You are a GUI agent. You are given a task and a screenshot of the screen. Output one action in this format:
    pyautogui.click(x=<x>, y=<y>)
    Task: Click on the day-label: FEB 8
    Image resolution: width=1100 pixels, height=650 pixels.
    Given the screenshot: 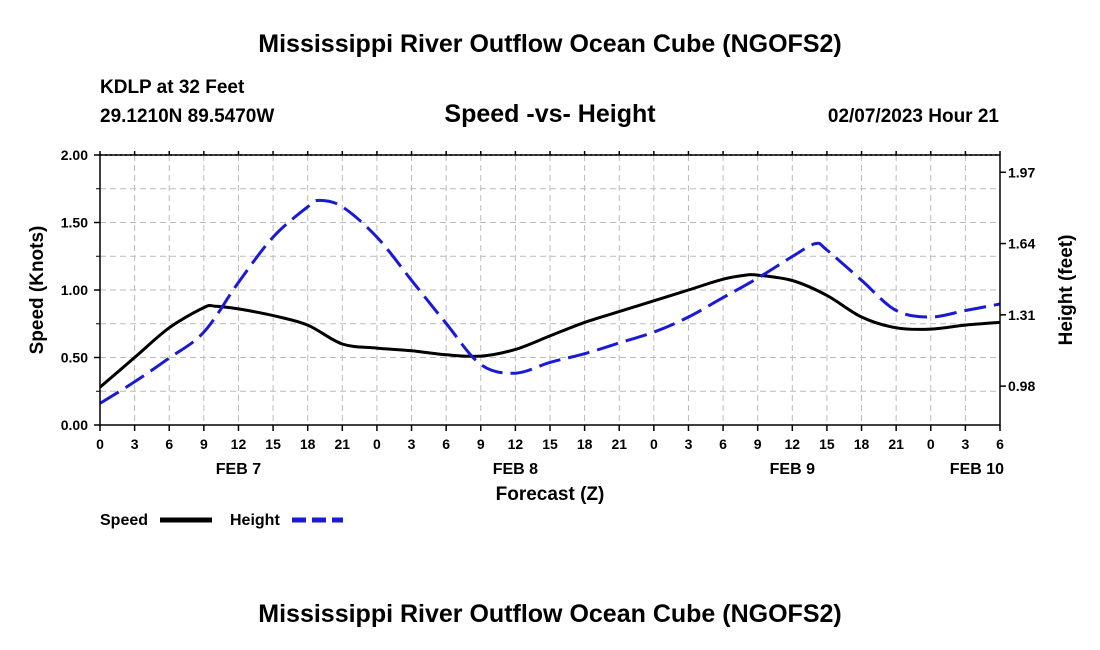 What is the action you would take?
    pyautogui.click(x=515, y=469)
    